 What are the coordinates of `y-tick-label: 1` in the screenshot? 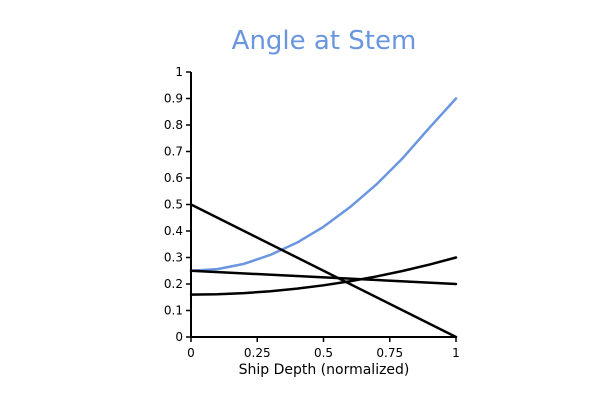 It's located at (179, 72).